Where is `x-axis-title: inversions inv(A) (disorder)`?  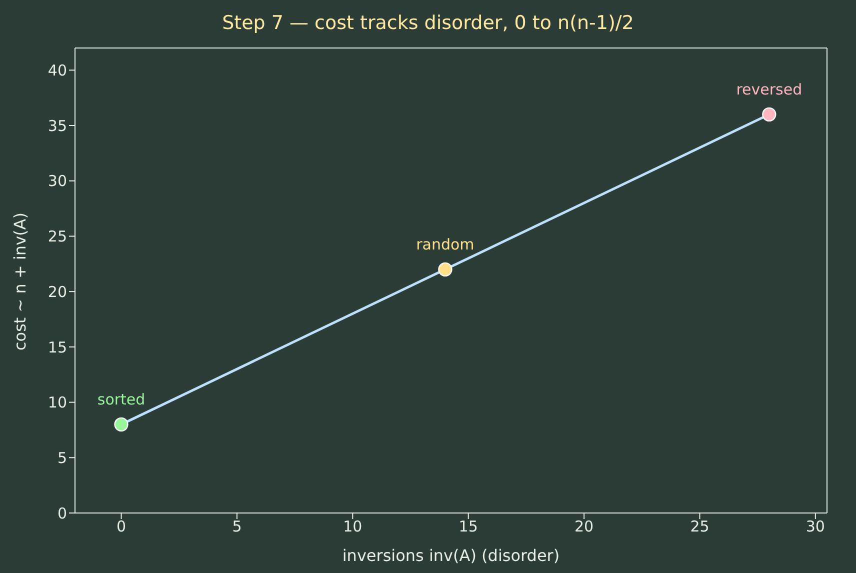 x-axis-title: inversions inv(A) (disorder) is located at coordinates (451, 555).